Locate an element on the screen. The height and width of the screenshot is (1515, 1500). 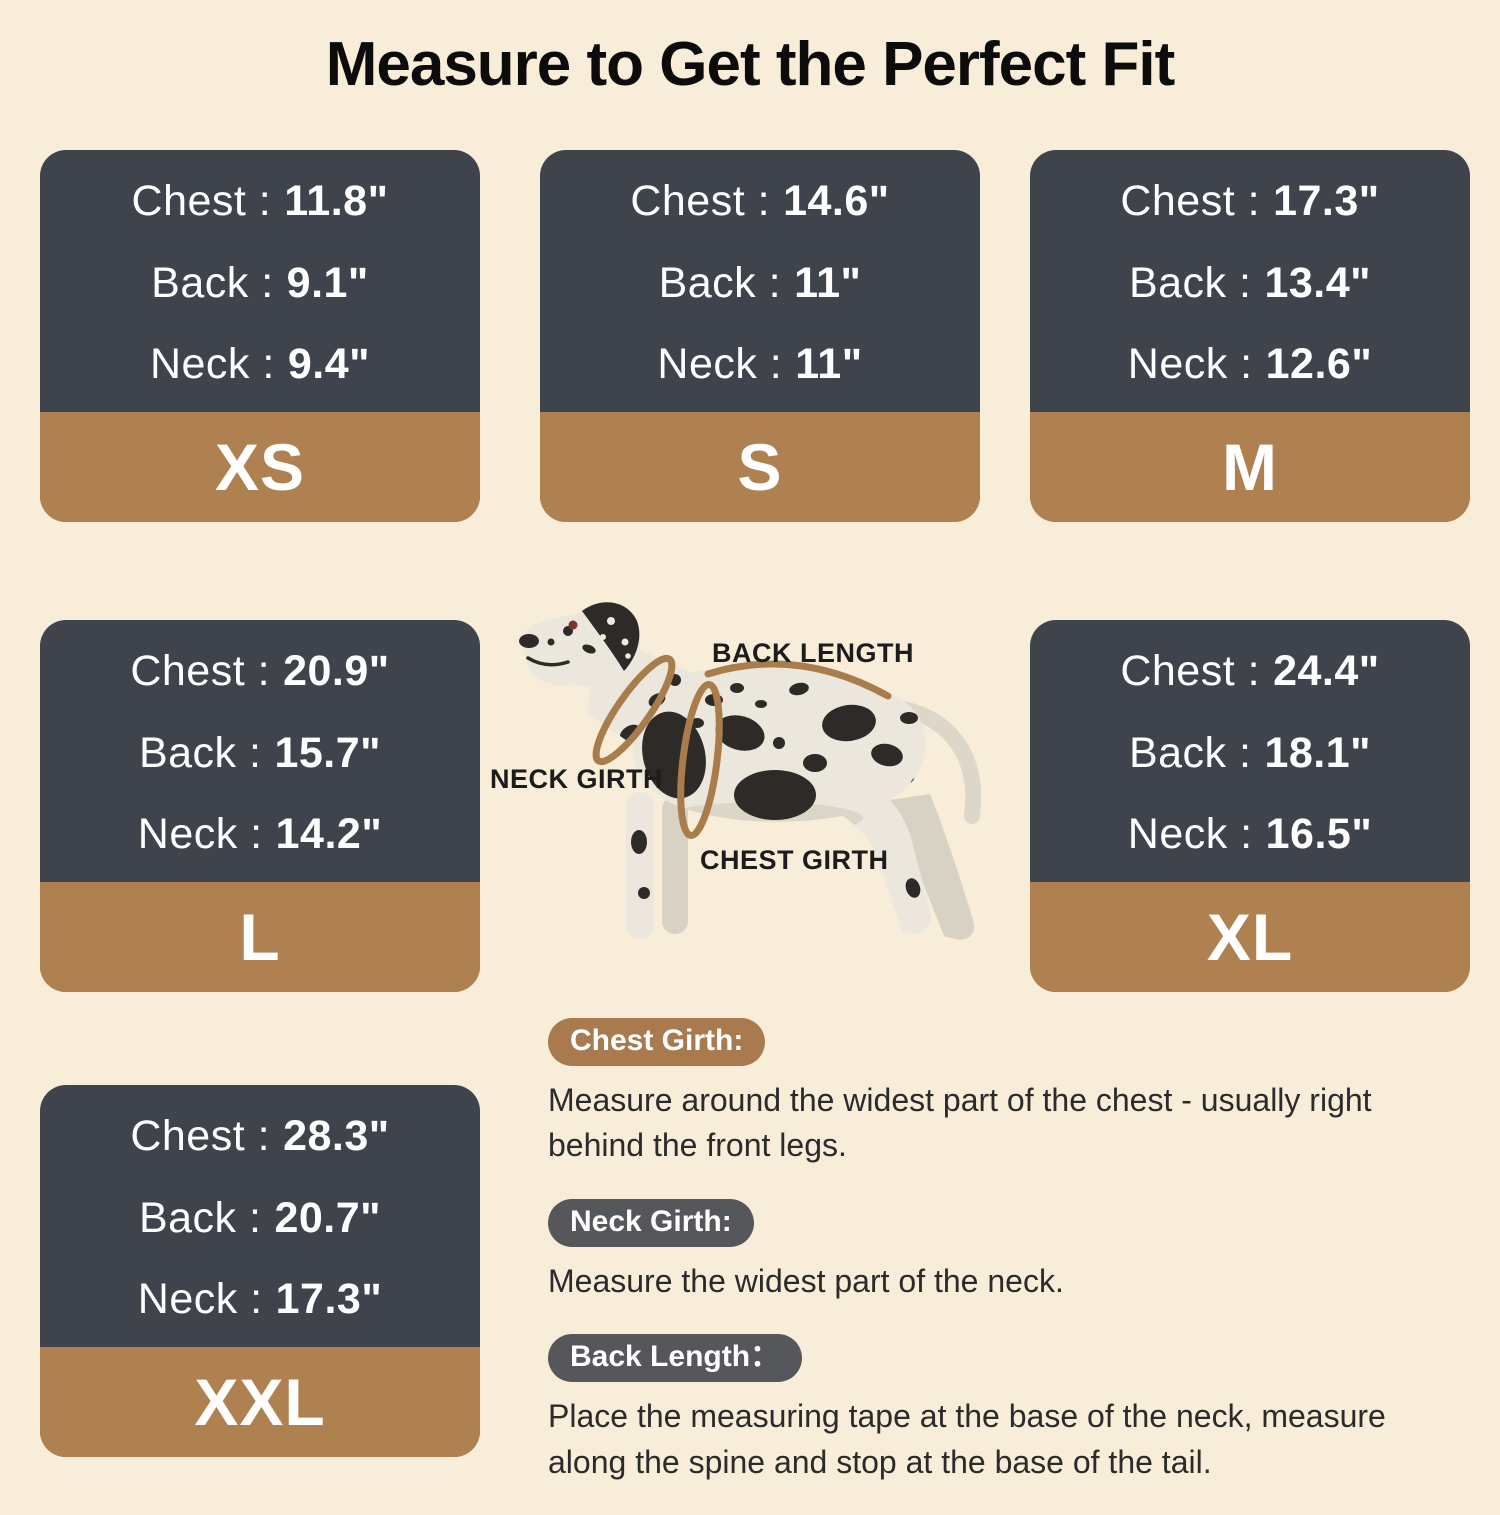
size-card-s: Chest :14.6" Back :11" Neck :11" S is located at coordinates (760, 336).